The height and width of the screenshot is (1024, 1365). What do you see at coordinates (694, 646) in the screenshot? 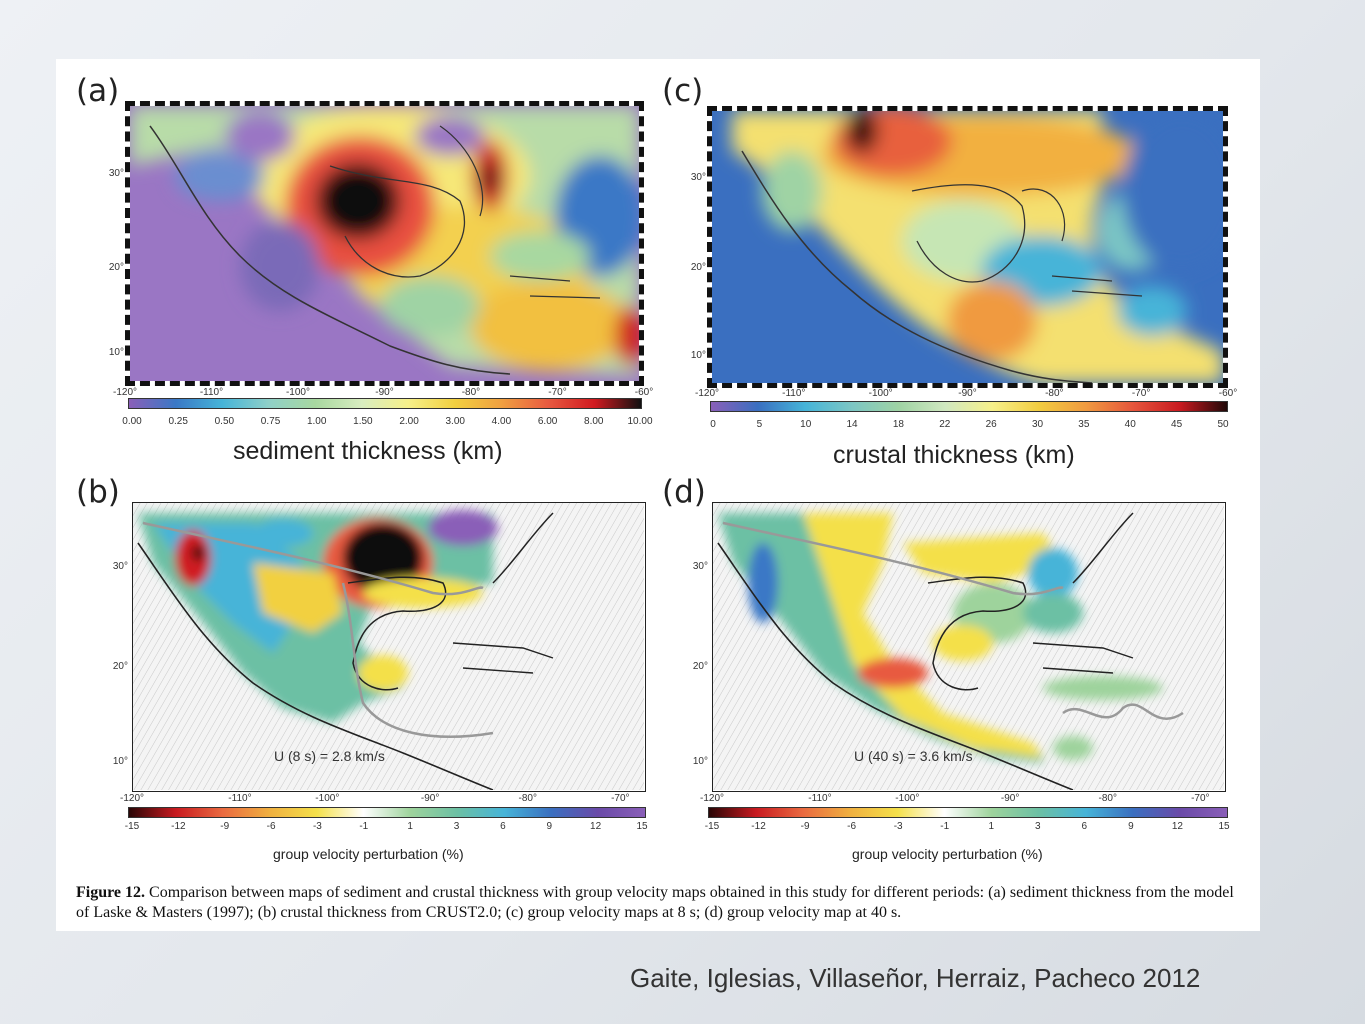
I see `panel-d-lat-ticks: 30° 20° 10°` at bounding box center [694, 646].